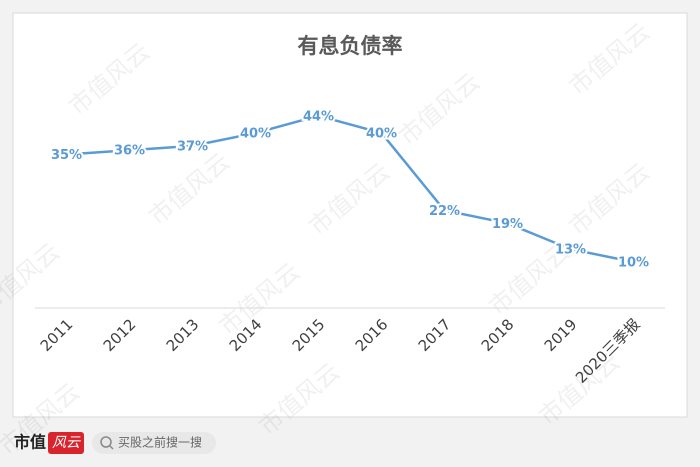 Image resolution: width=700 pixels, height=467 pixels. Describe the element at coordinates (192, 146) in the screenshot. I see `data-label: 37%` at that location.